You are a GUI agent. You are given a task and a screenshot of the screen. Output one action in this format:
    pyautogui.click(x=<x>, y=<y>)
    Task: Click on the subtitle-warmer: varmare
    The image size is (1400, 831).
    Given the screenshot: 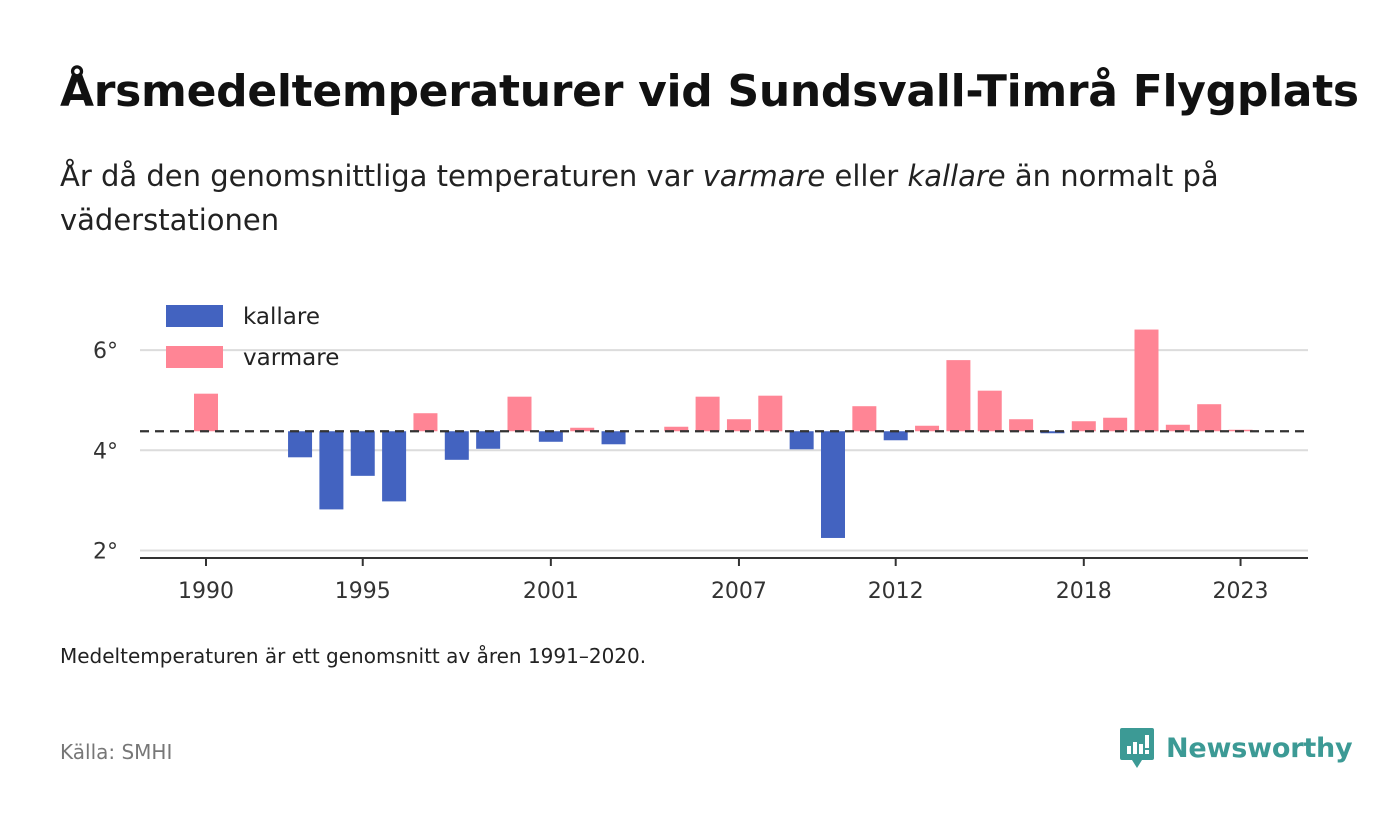 What is the action you would take?
    pyautogui.click(x=764, y=176)
    